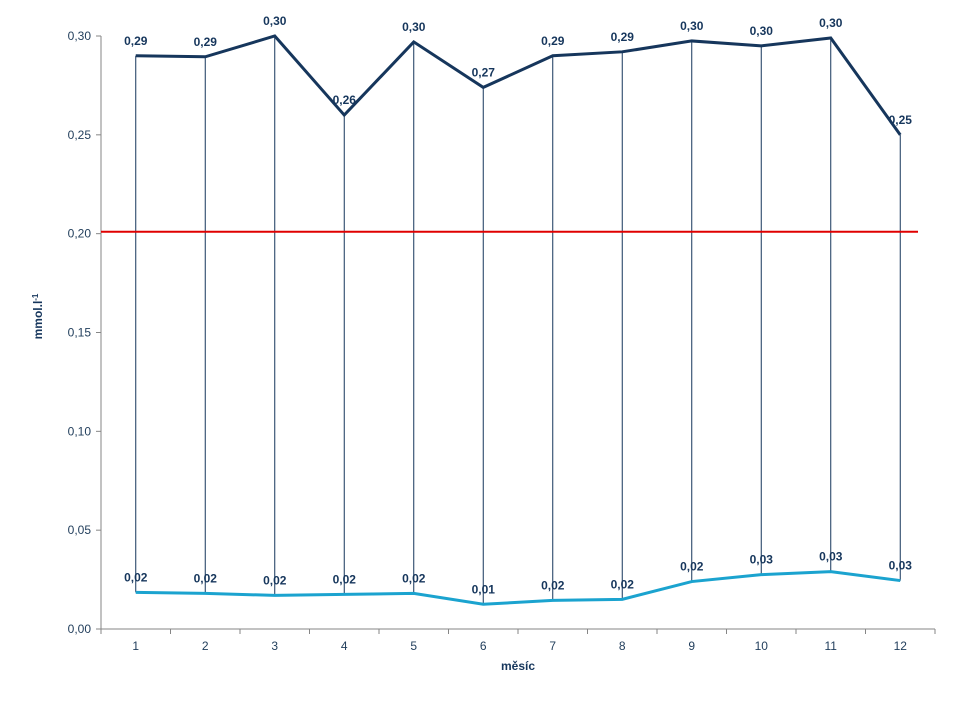  What do you see at coordinates (831, 646) in the screenshot?
I see `x-tick-label: 11` at bounding box center [831, 646].